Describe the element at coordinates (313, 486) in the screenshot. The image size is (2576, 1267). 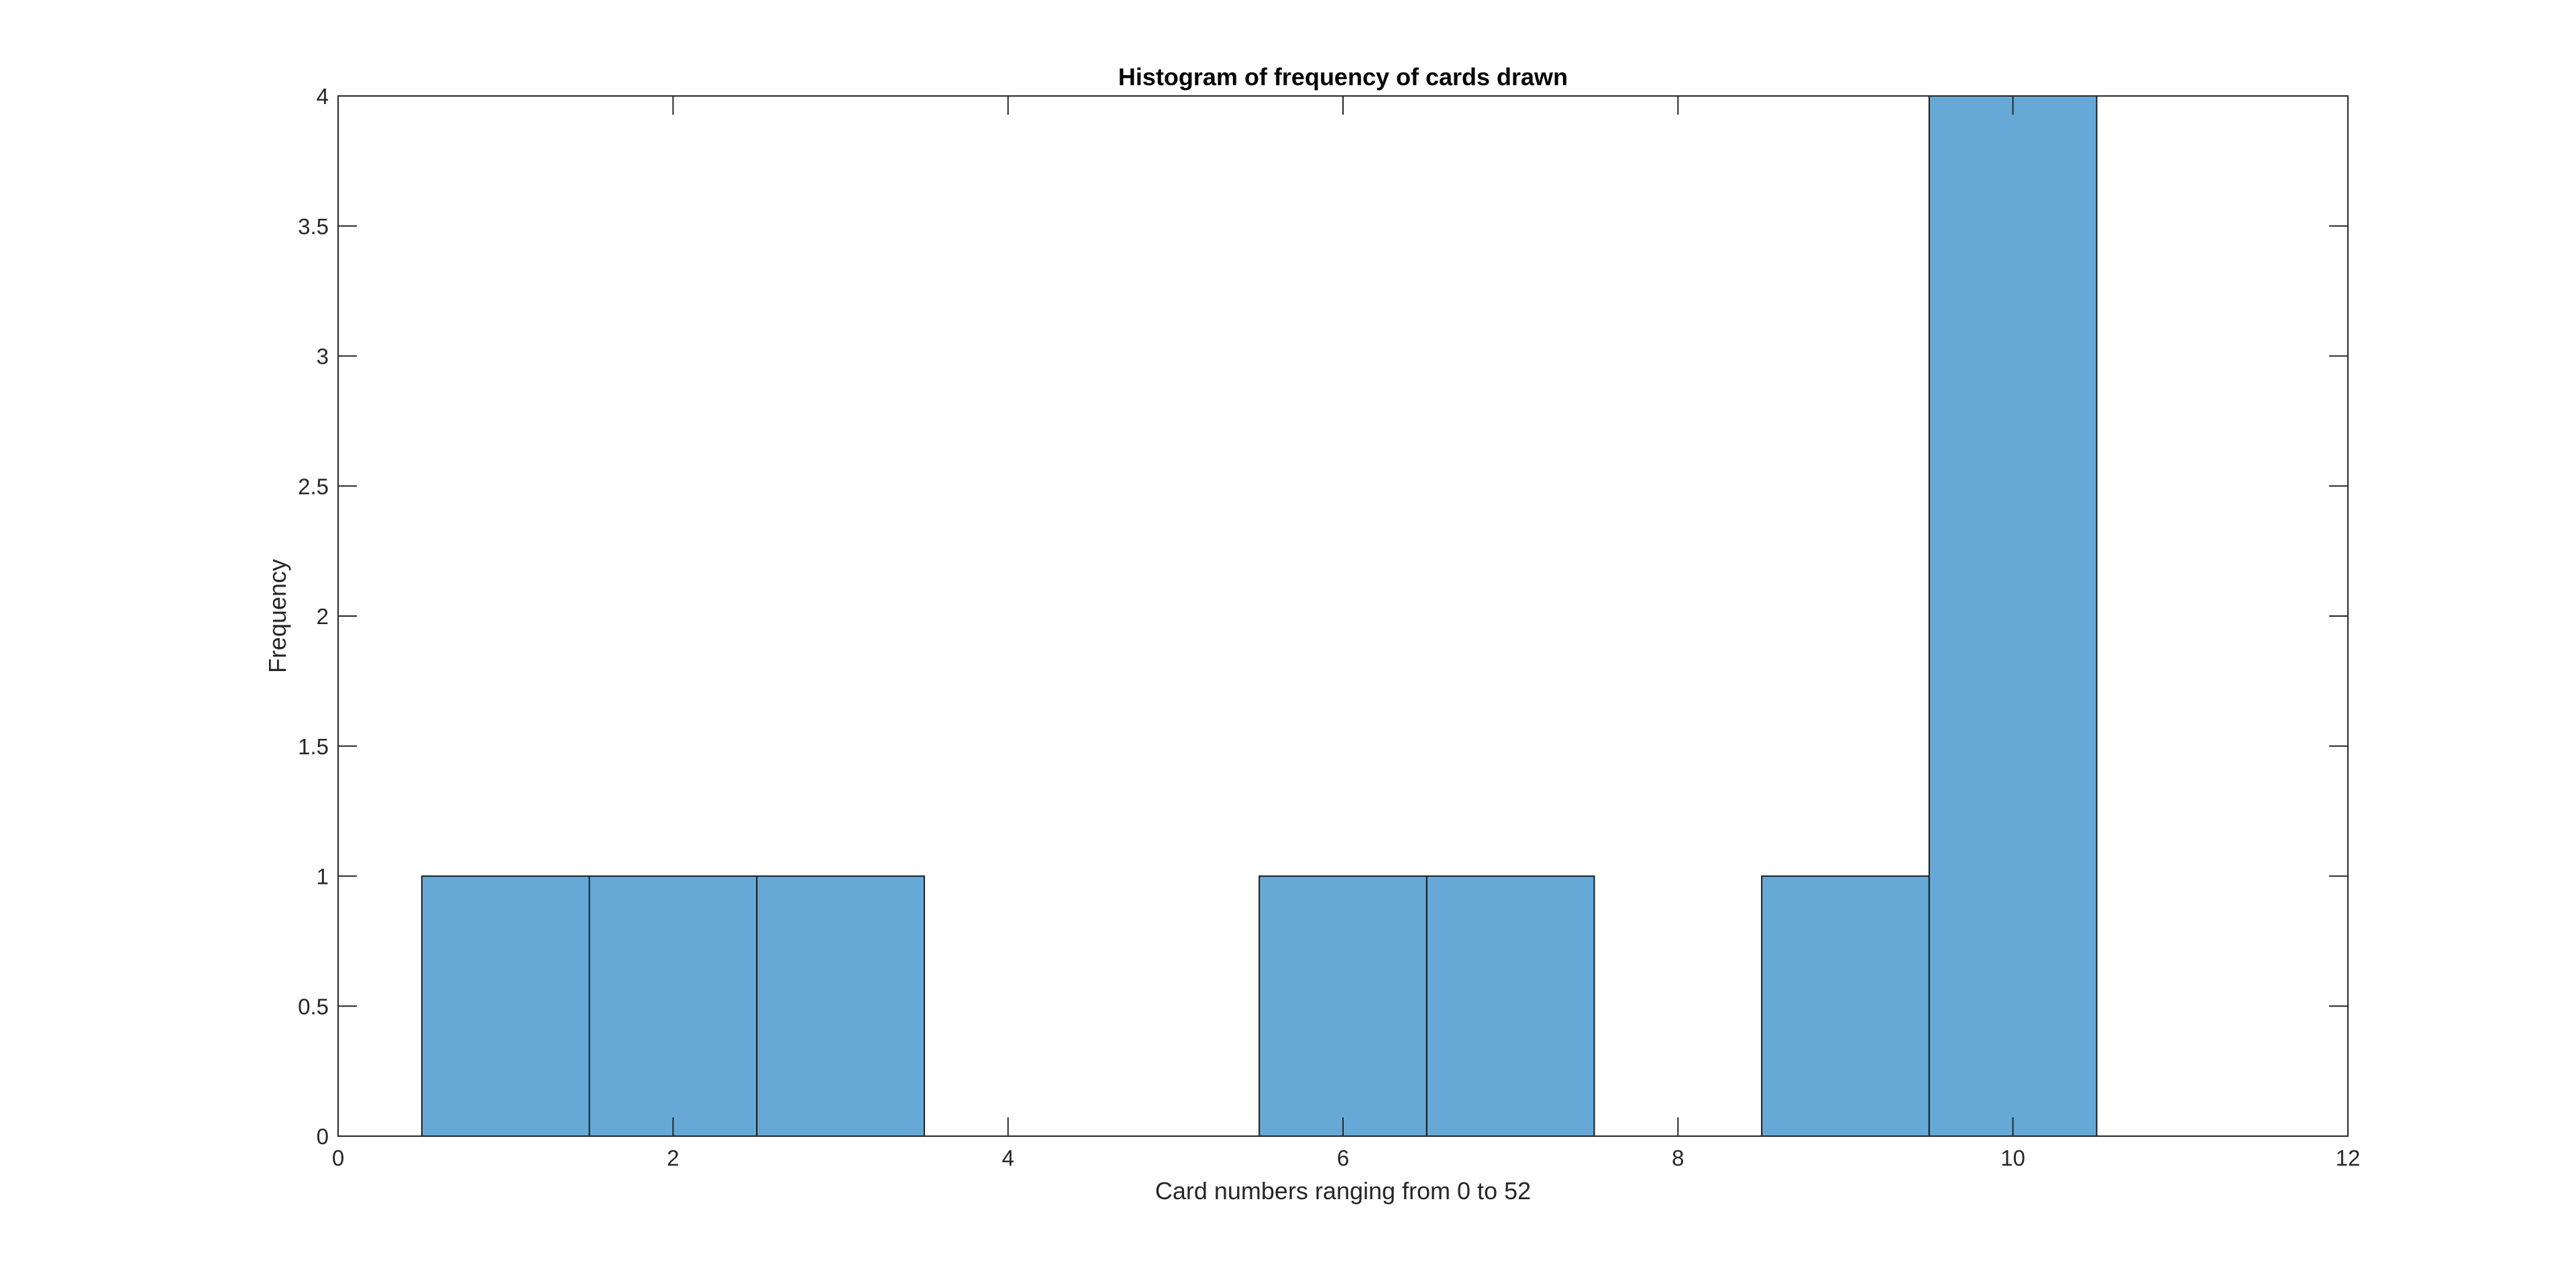
I see `y-tick-label: 2.5` at that location.